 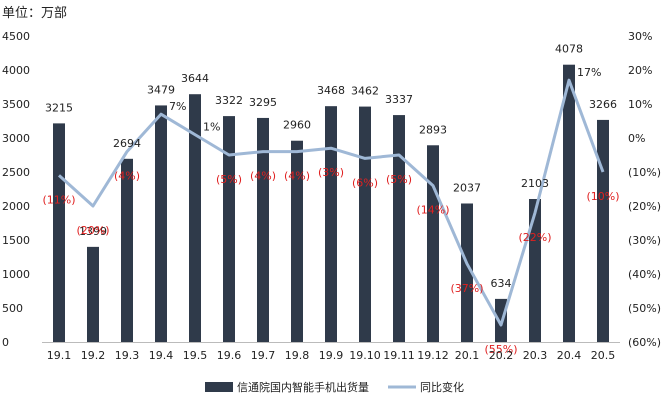 I want to click on right-axis-tick: 30%, so click(x=640, y=36).